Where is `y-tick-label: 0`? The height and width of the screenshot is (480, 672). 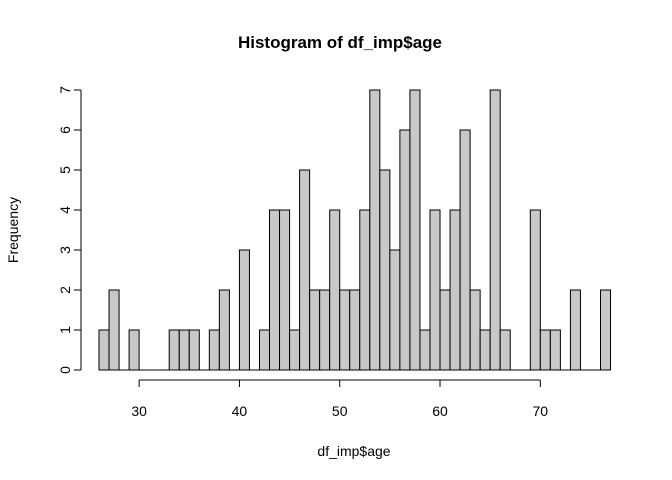
y-tick-label: 0 is located at coordinates (65, 370).